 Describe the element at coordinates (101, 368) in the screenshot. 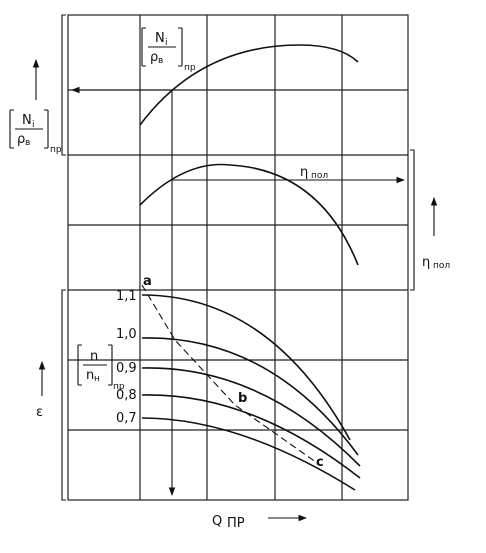

I see `speed-label: n n н пр` at that location.